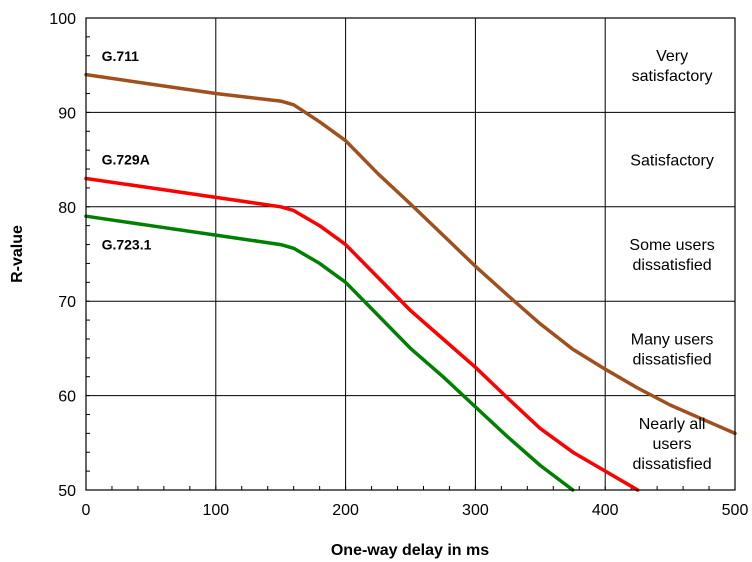 This screenshot has height=562, width=752. I want to click on zone-label: Nearly all, so click(672, 424).